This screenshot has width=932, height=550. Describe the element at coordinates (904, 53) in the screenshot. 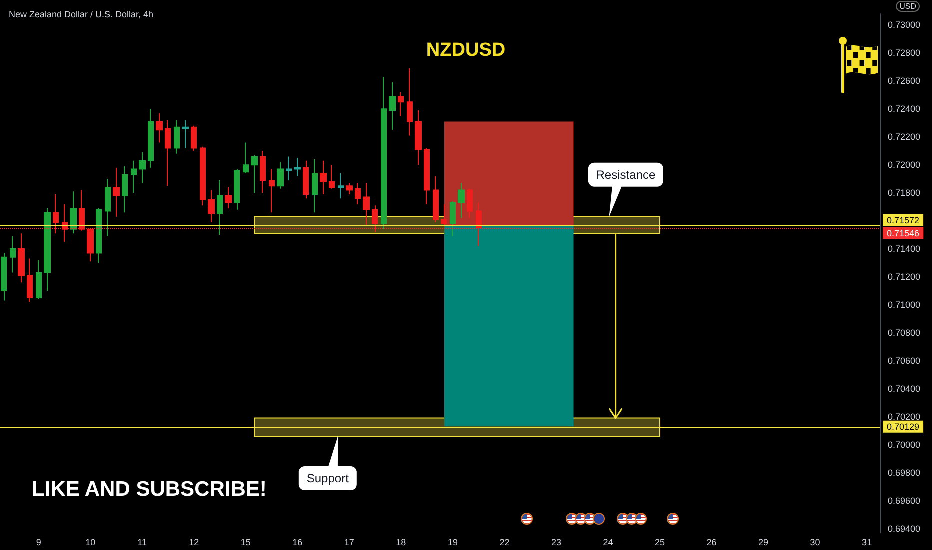

I see `y-tick-label: 0.72800` at that location.